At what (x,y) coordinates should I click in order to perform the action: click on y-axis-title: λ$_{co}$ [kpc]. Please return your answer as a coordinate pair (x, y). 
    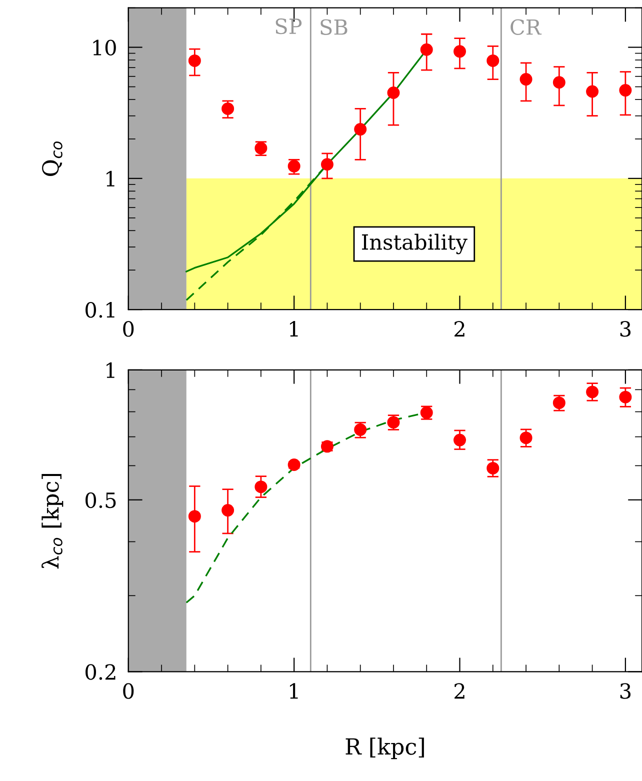
    Looking at the image, I should click on (53, 521).